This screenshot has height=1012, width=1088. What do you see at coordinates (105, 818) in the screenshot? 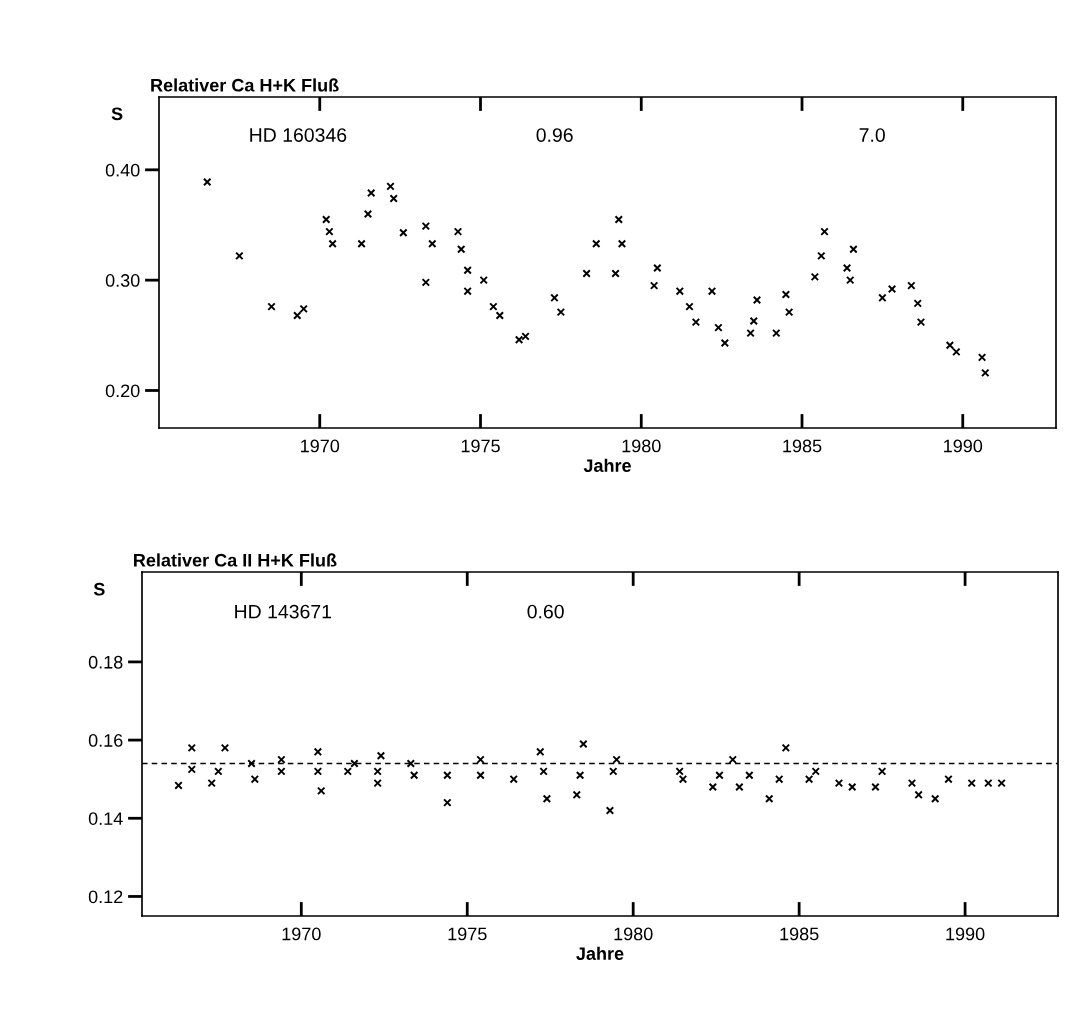
I see `y-tick-label: 0.14` at bounding box center [105, 818].